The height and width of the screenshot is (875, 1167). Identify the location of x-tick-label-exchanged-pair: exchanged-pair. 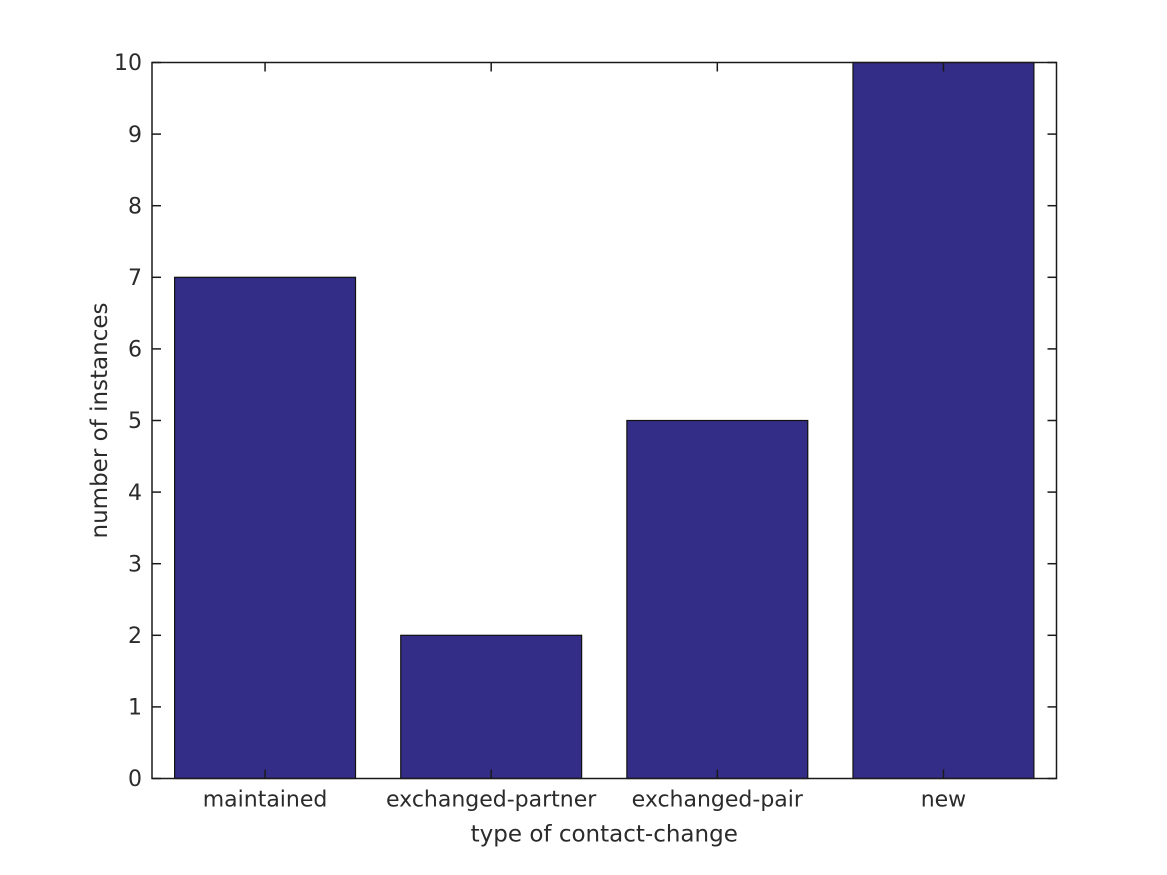
(718, 800).